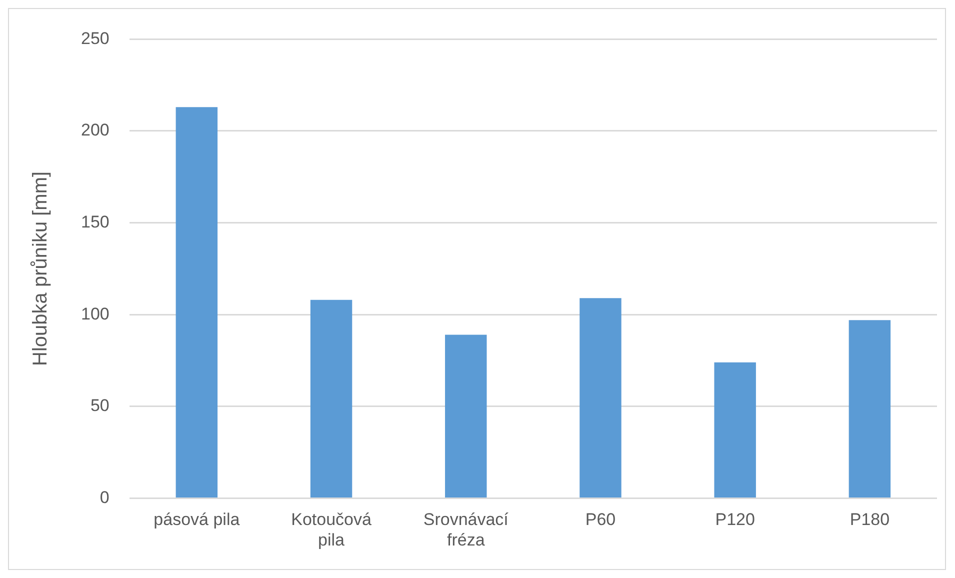  Describe the element at coordinates (100, 406) in the screenshot. I see `y-tick-label: 50` at that location.